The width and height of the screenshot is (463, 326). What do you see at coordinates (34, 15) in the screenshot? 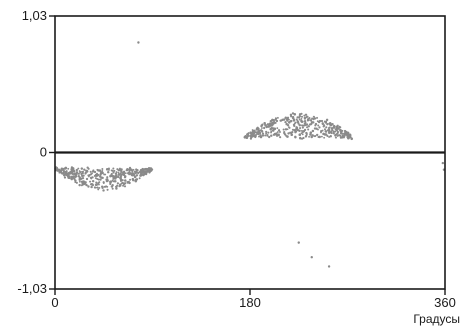
I see `y-tick-label: 1,03` at bounding box center [34, 15].